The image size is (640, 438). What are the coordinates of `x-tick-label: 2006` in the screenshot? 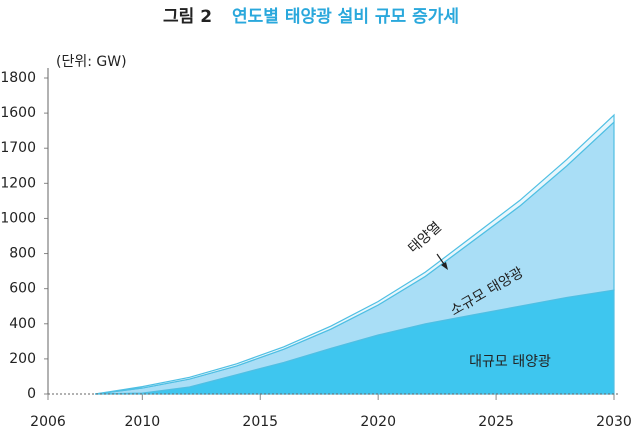 It's located at (48, 422).